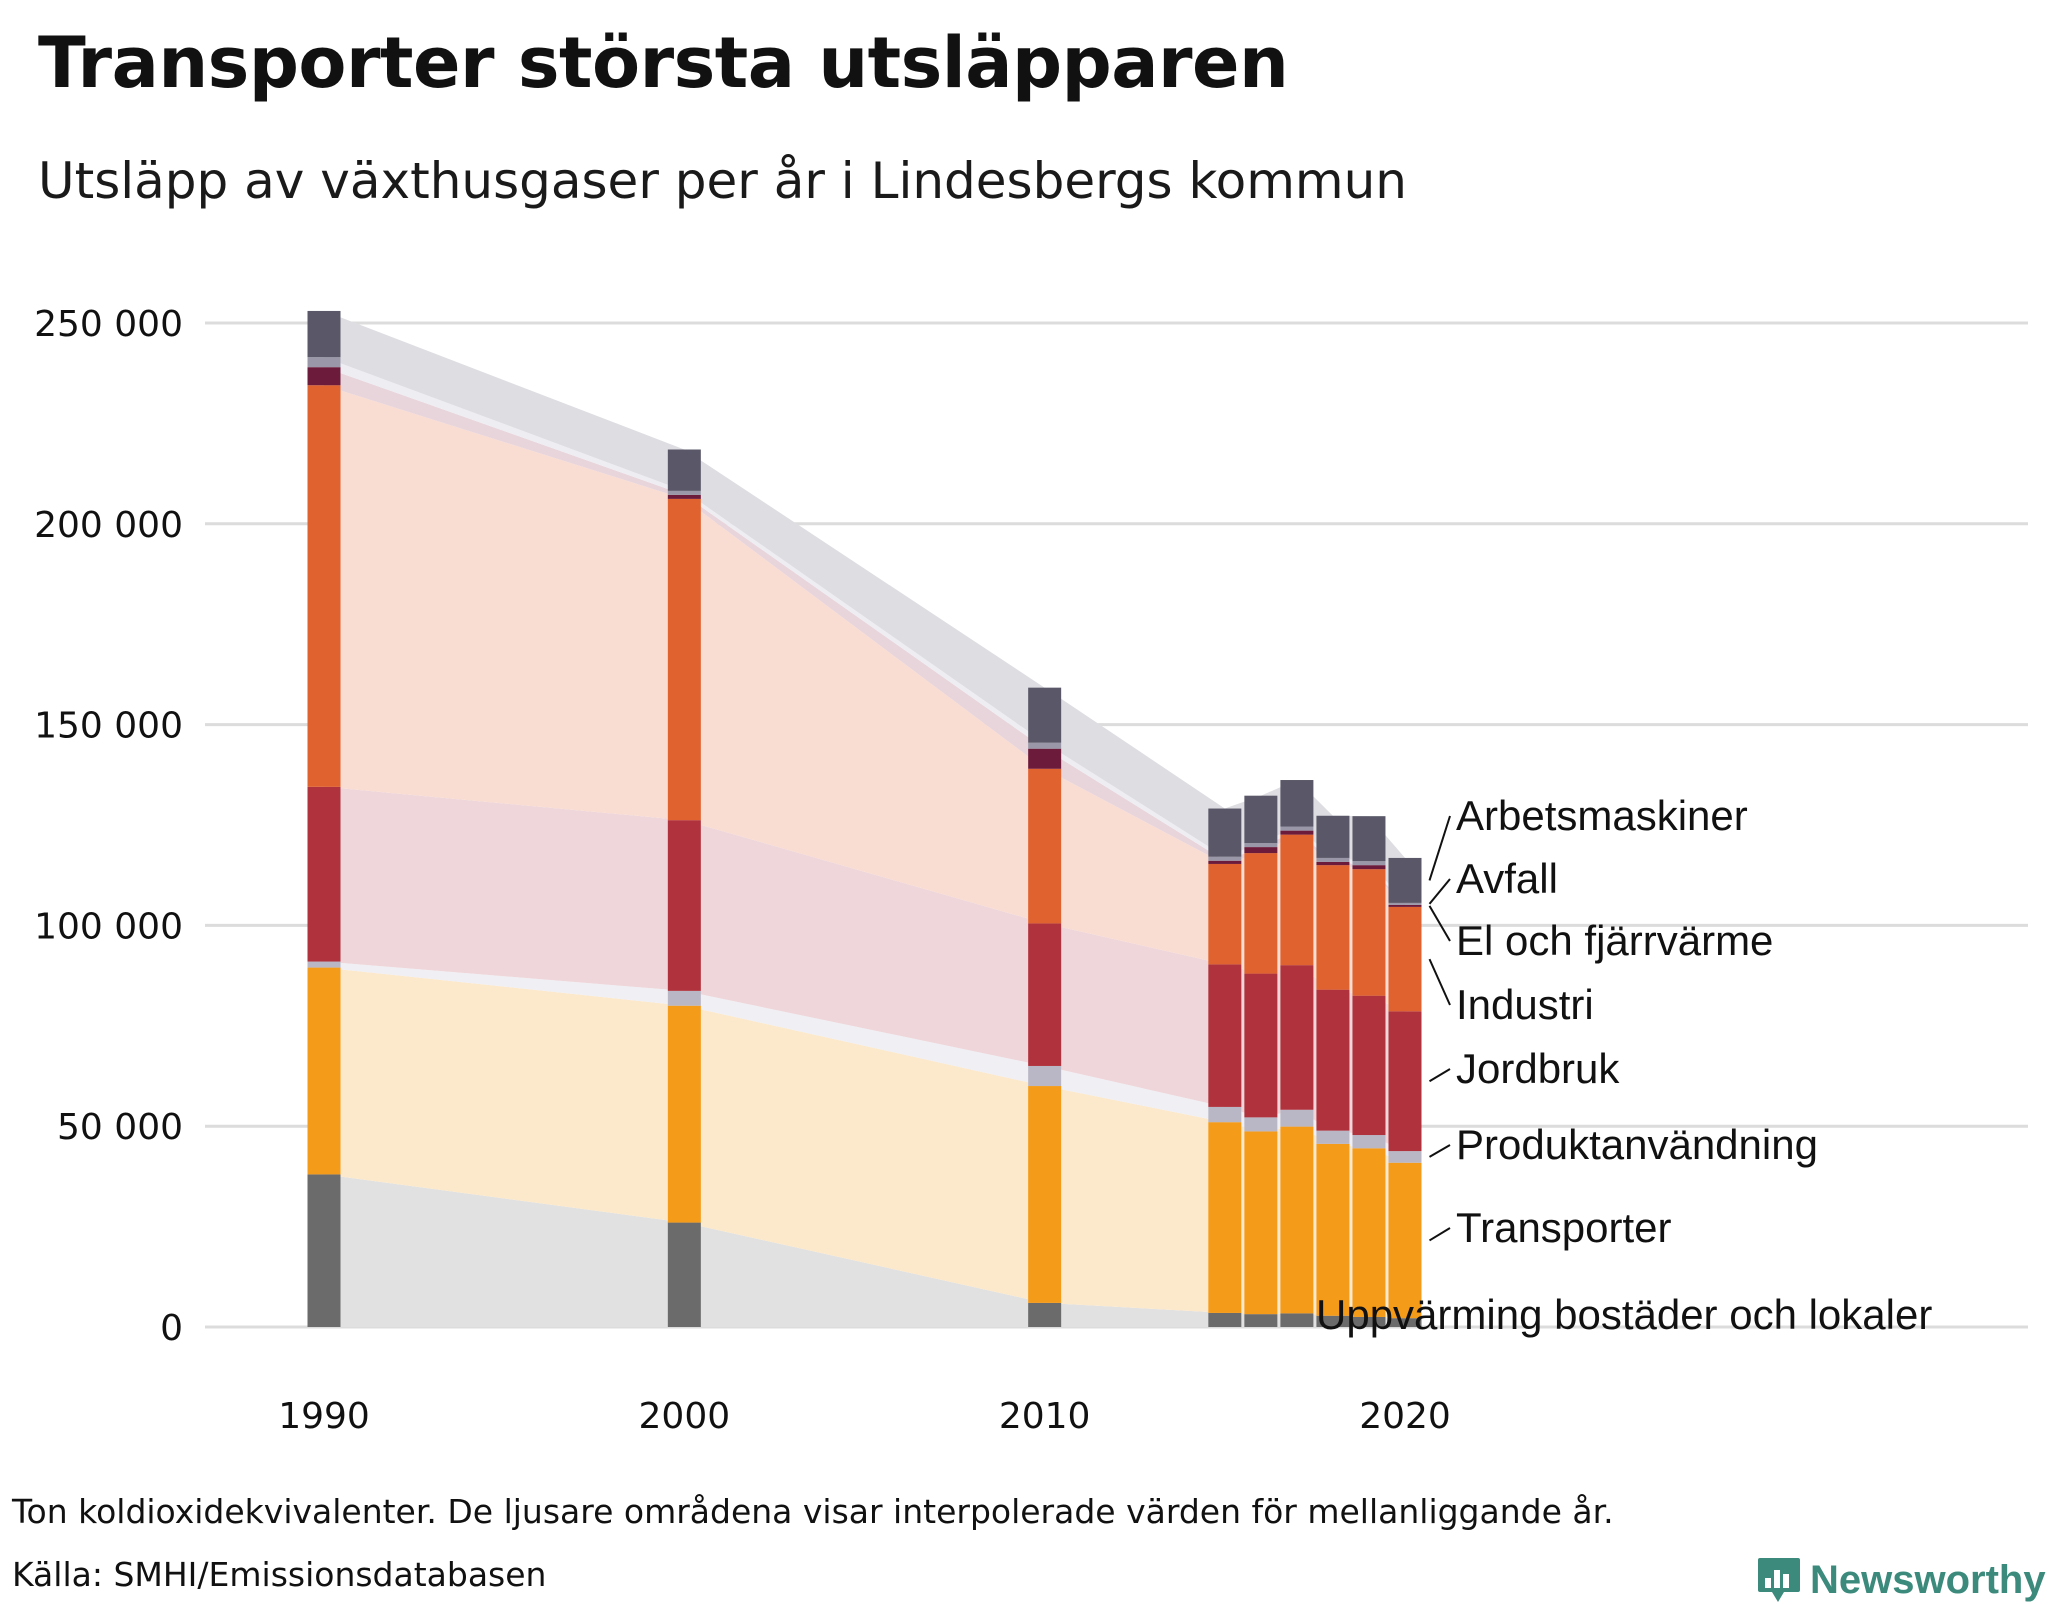  Describe the element at coordinates (108, 726) in the screenshot. I see `y-tick-label: 150 000` at that location.